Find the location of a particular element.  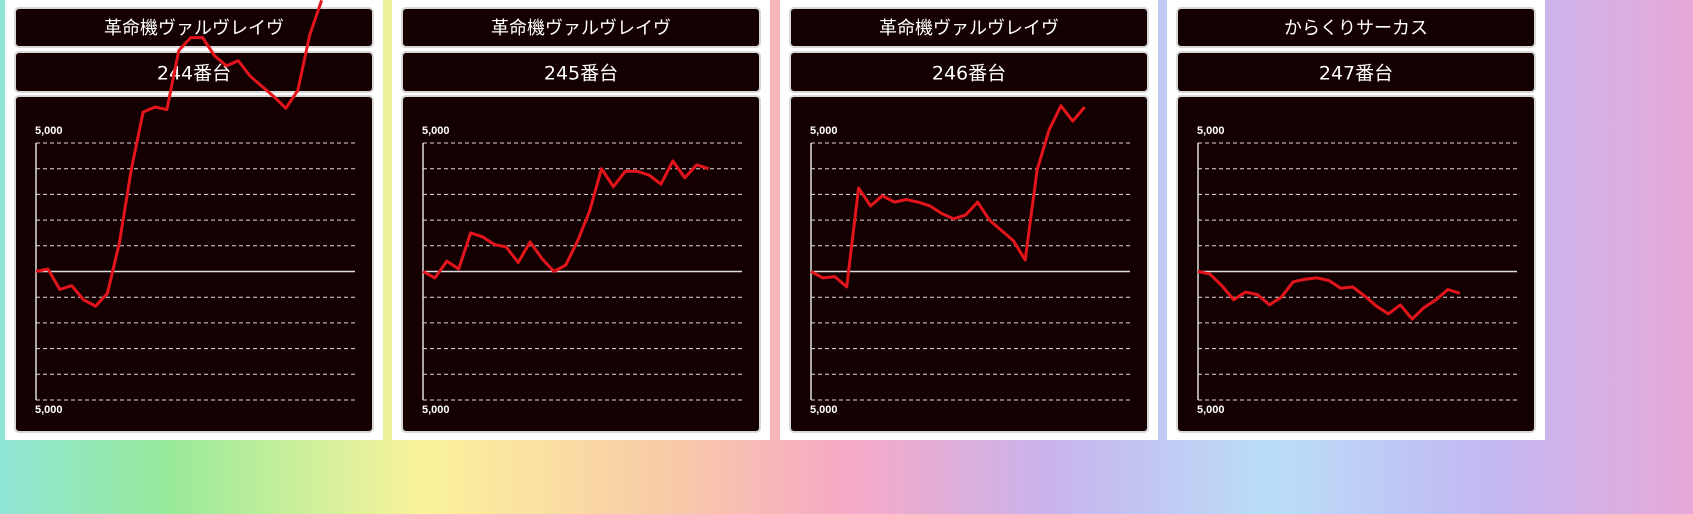

machine-name: からくりサーカス is located at coordinates (1356, 28).